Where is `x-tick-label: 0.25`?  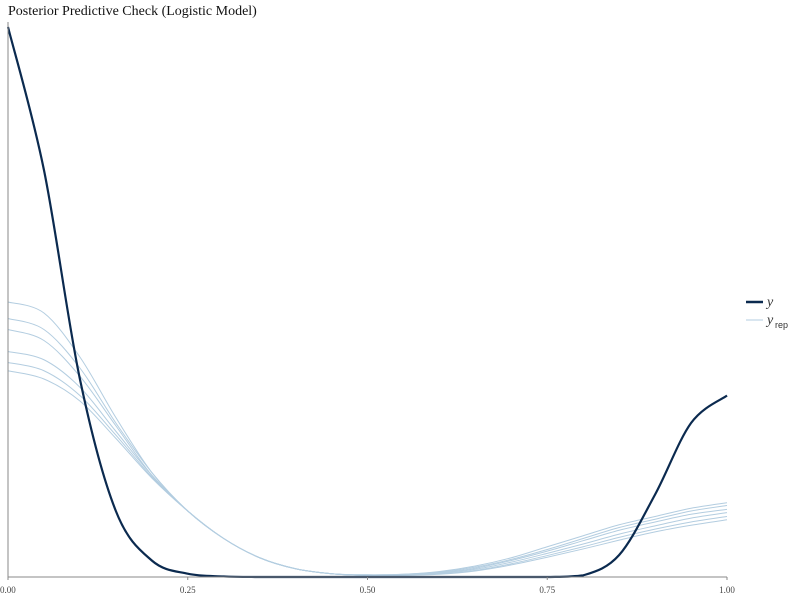 x-tick-label: 0.25 is located at coordinates (188, 590).